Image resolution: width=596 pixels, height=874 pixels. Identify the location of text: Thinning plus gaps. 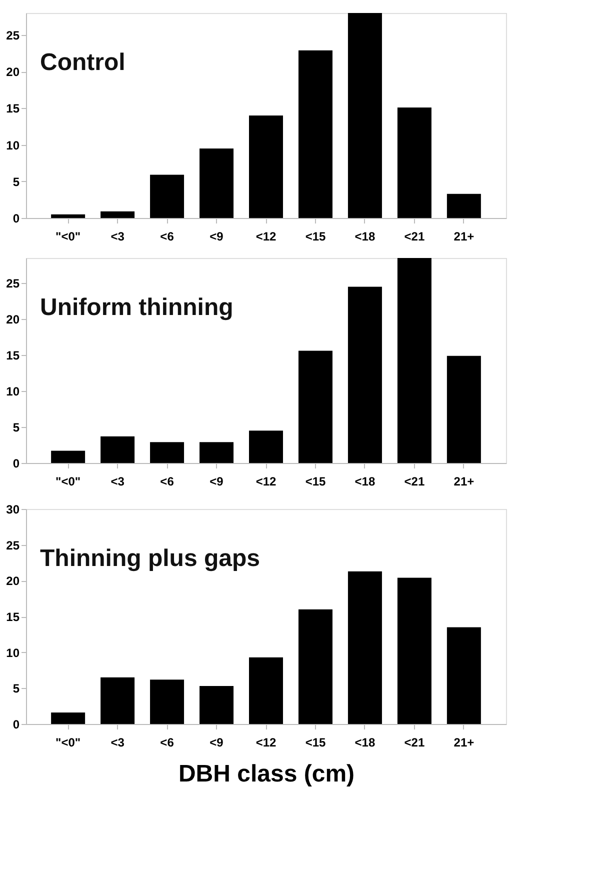
(150, 558).